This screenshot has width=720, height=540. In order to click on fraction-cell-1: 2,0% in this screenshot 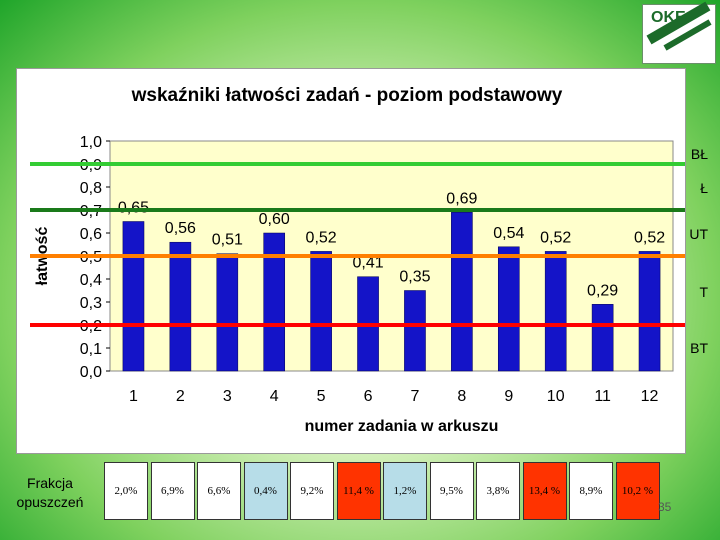, I will do `click(126, 491)`.